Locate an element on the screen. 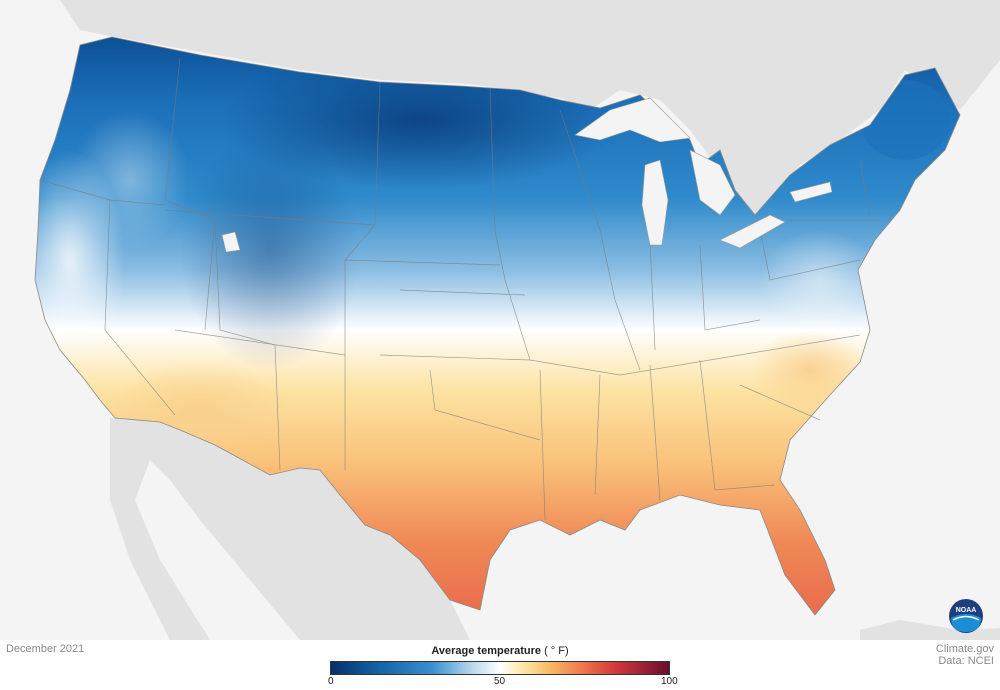  legend-unit: ( ° F) is located at coordinates (556, 651).